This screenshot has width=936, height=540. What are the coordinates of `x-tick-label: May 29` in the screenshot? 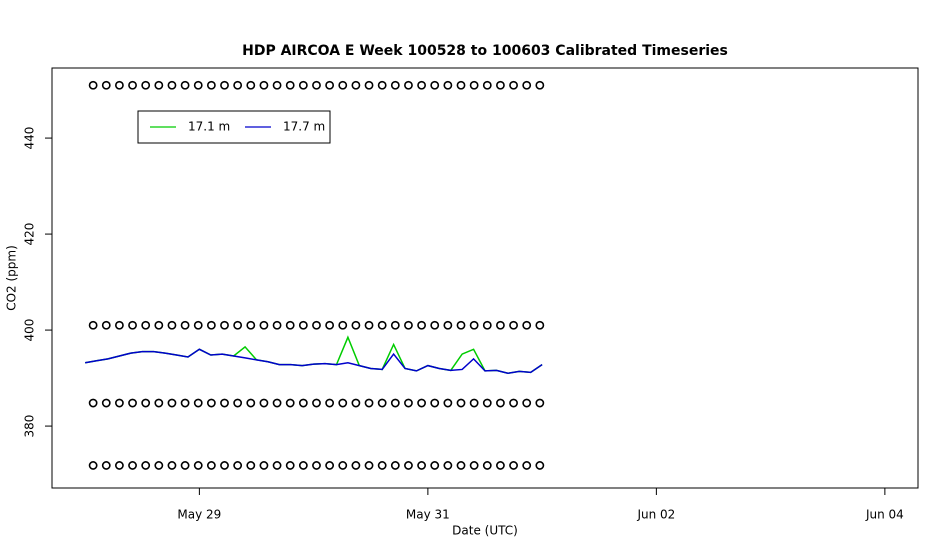 It's located at (199, 515).